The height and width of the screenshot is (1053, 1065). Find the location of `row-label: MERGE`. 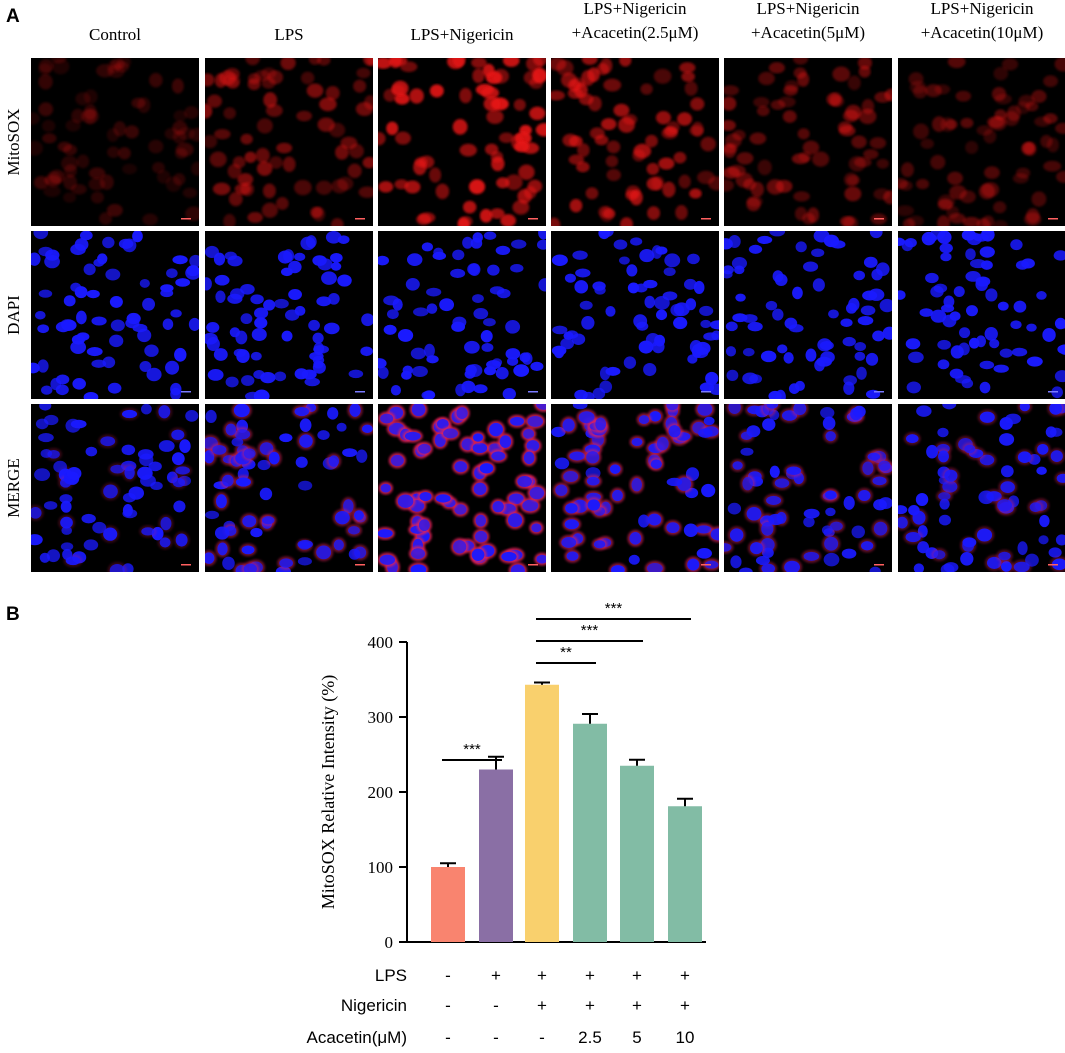

row-label: MERGE is located at coordinates (13, 488).